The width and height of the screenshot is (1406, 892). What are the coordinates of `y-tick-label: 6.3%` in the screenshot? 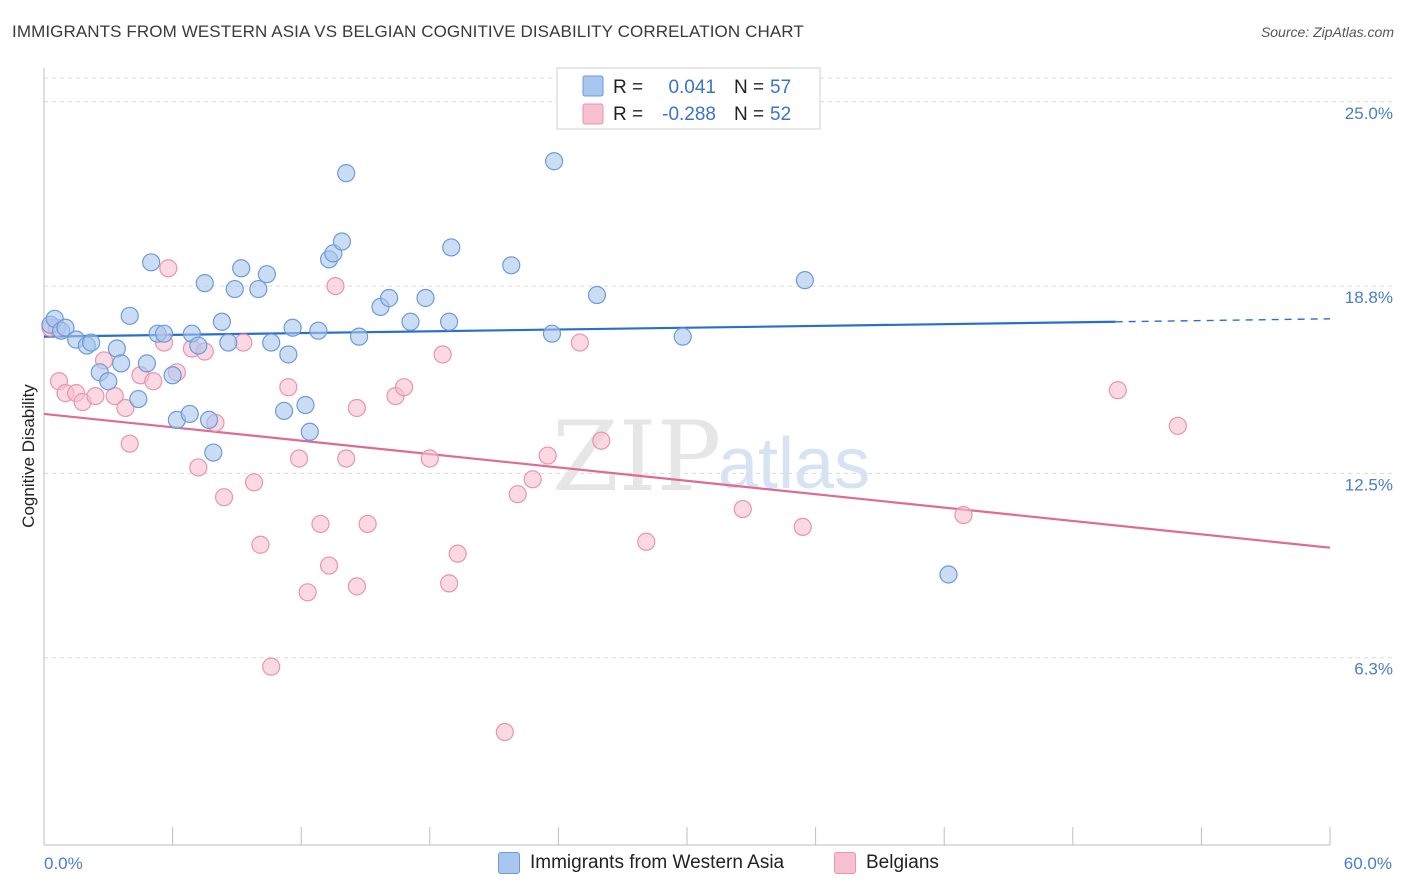 It's located at (1373, 669).